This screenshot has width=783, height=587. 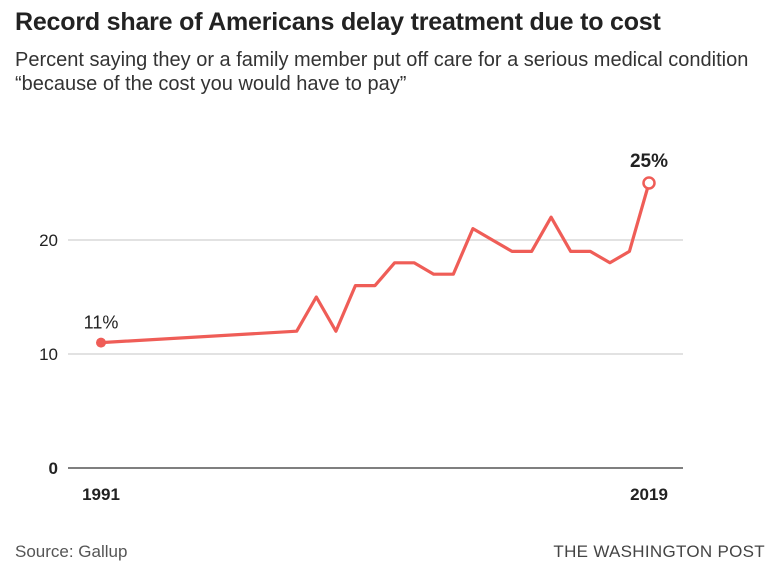 What do you see at coordinates (659, 551) in the screenshot?
I see `publisher-credit: THE WASHINGTON POST` at bounding box center [659, 551].